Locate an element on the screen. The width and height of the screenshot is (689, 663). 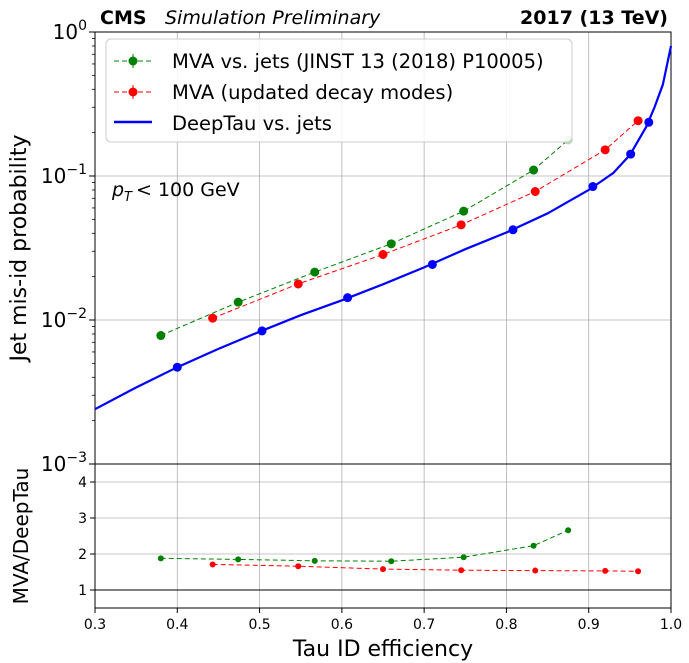
x-tick-label: 0.6 is located at coordinates (342, 625).